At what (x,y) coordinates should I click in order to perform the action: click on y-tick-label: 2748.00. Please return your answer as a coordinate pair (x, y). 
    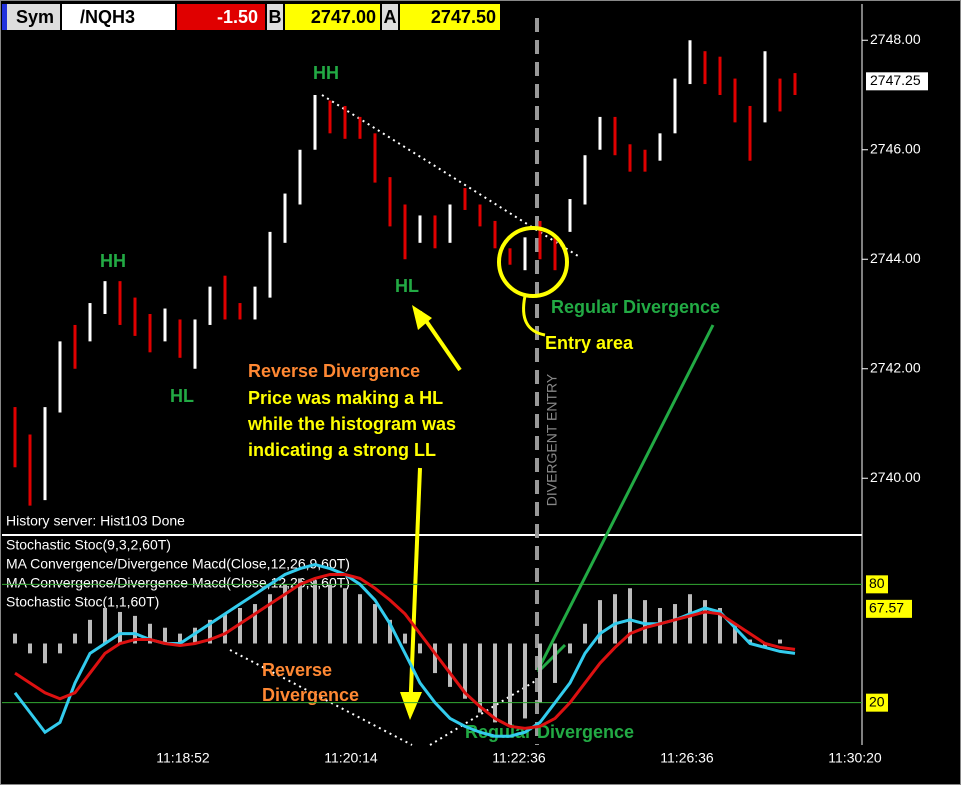
    Looking at the image, I should click on (895, 39).